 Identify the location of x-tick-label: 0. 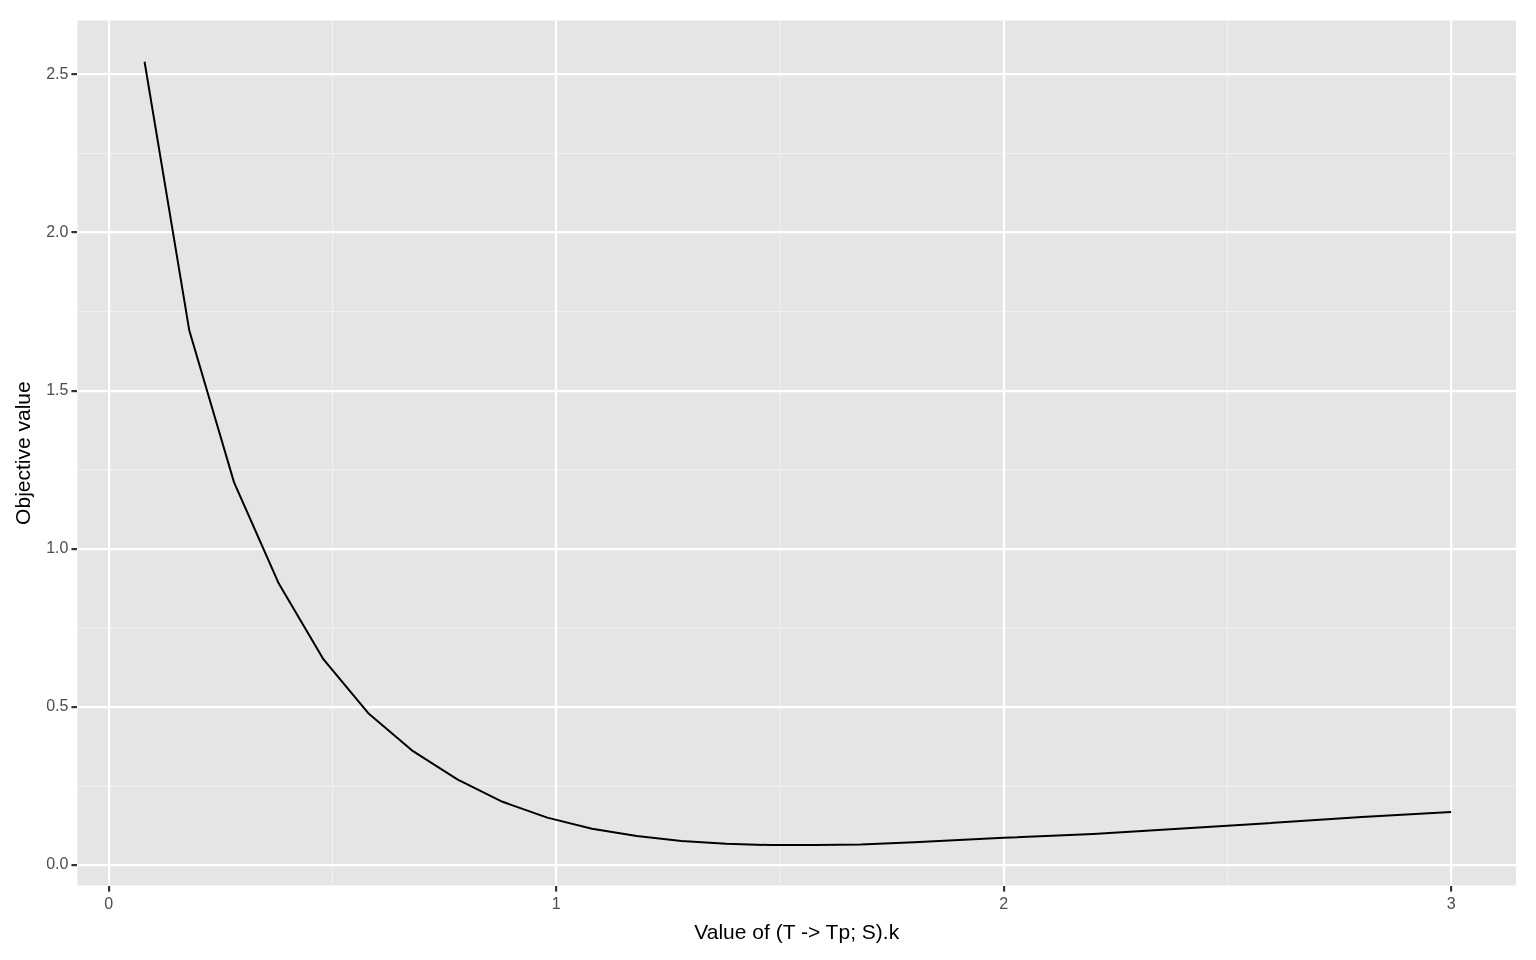
(109, 903).